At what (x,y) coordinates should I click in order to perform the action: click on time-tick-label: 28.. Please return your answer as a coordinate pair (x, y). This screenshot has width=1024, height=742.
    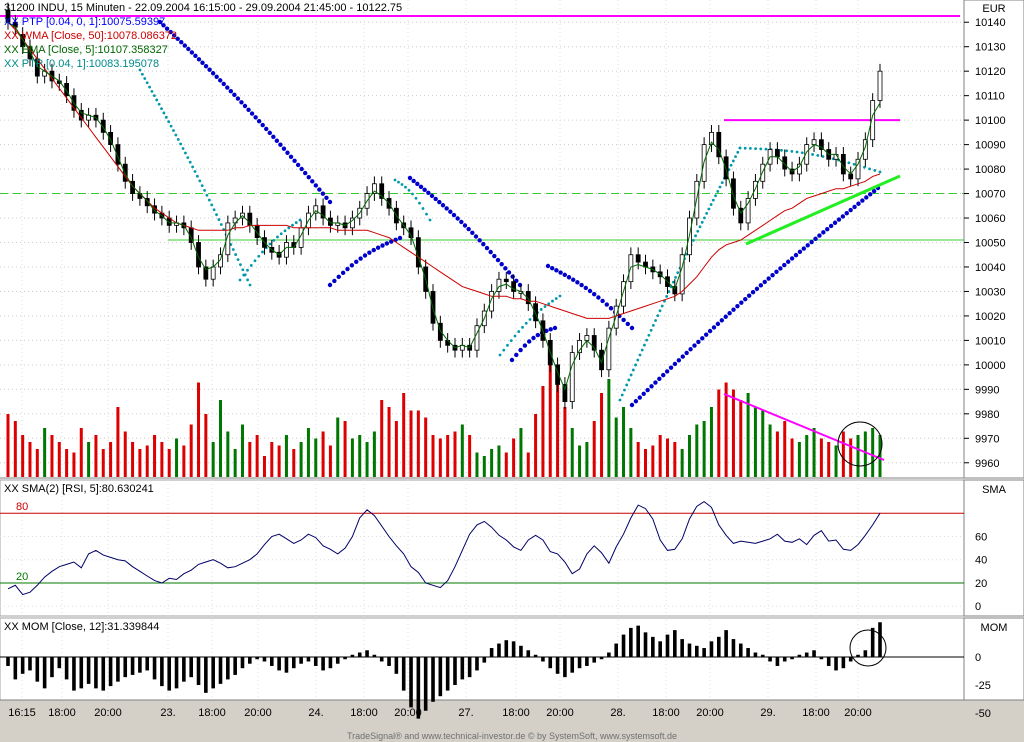
    Looking at the image, I should click on (617, 713).